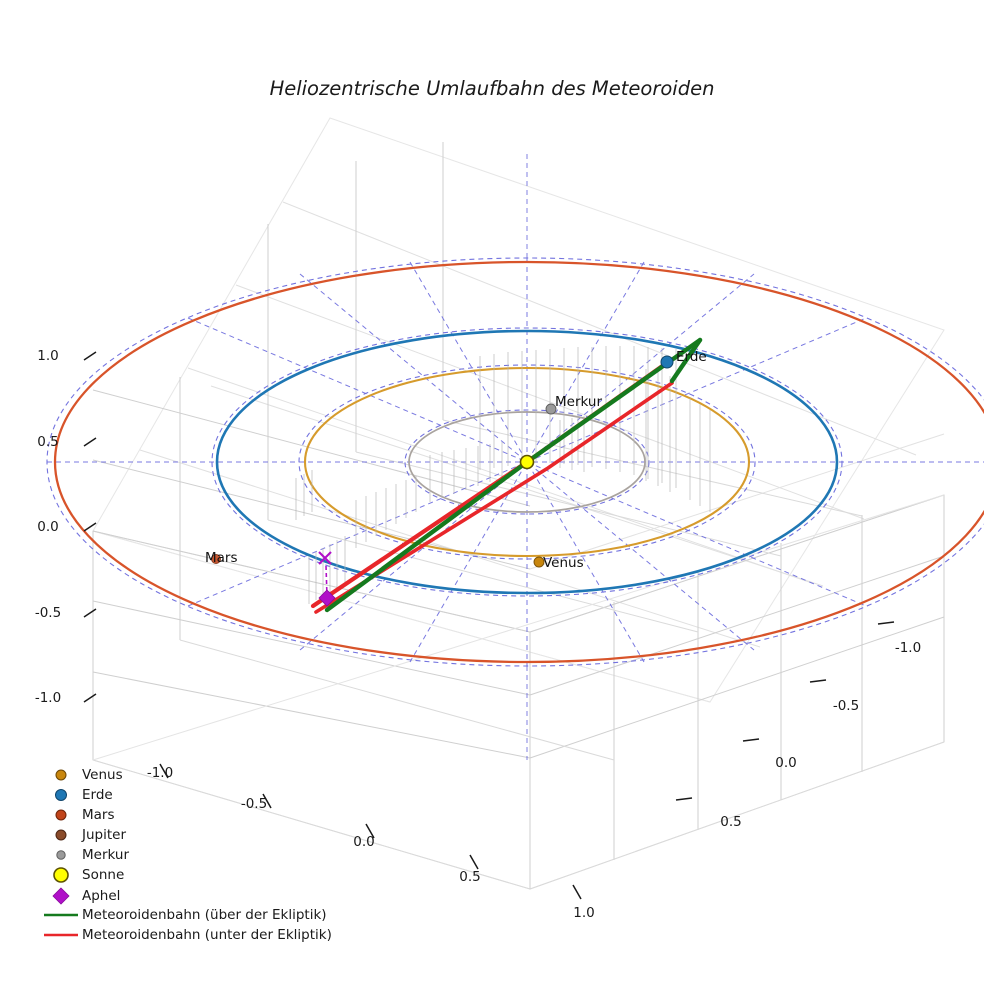  I want to click on legend-label: Aphel, so click(101, 896).